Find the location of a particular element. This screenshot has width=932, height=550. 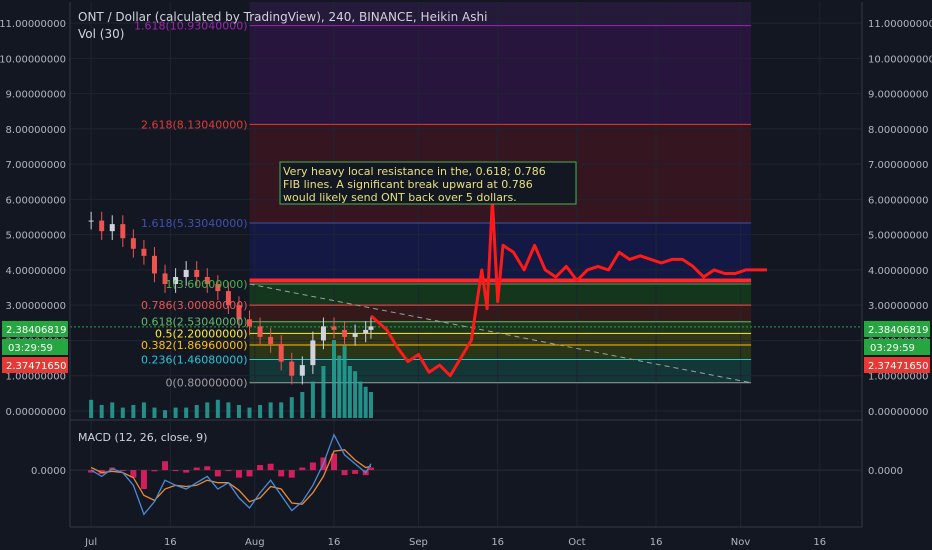

volume-label: Vol (30) is located at coordinates (101, 34).